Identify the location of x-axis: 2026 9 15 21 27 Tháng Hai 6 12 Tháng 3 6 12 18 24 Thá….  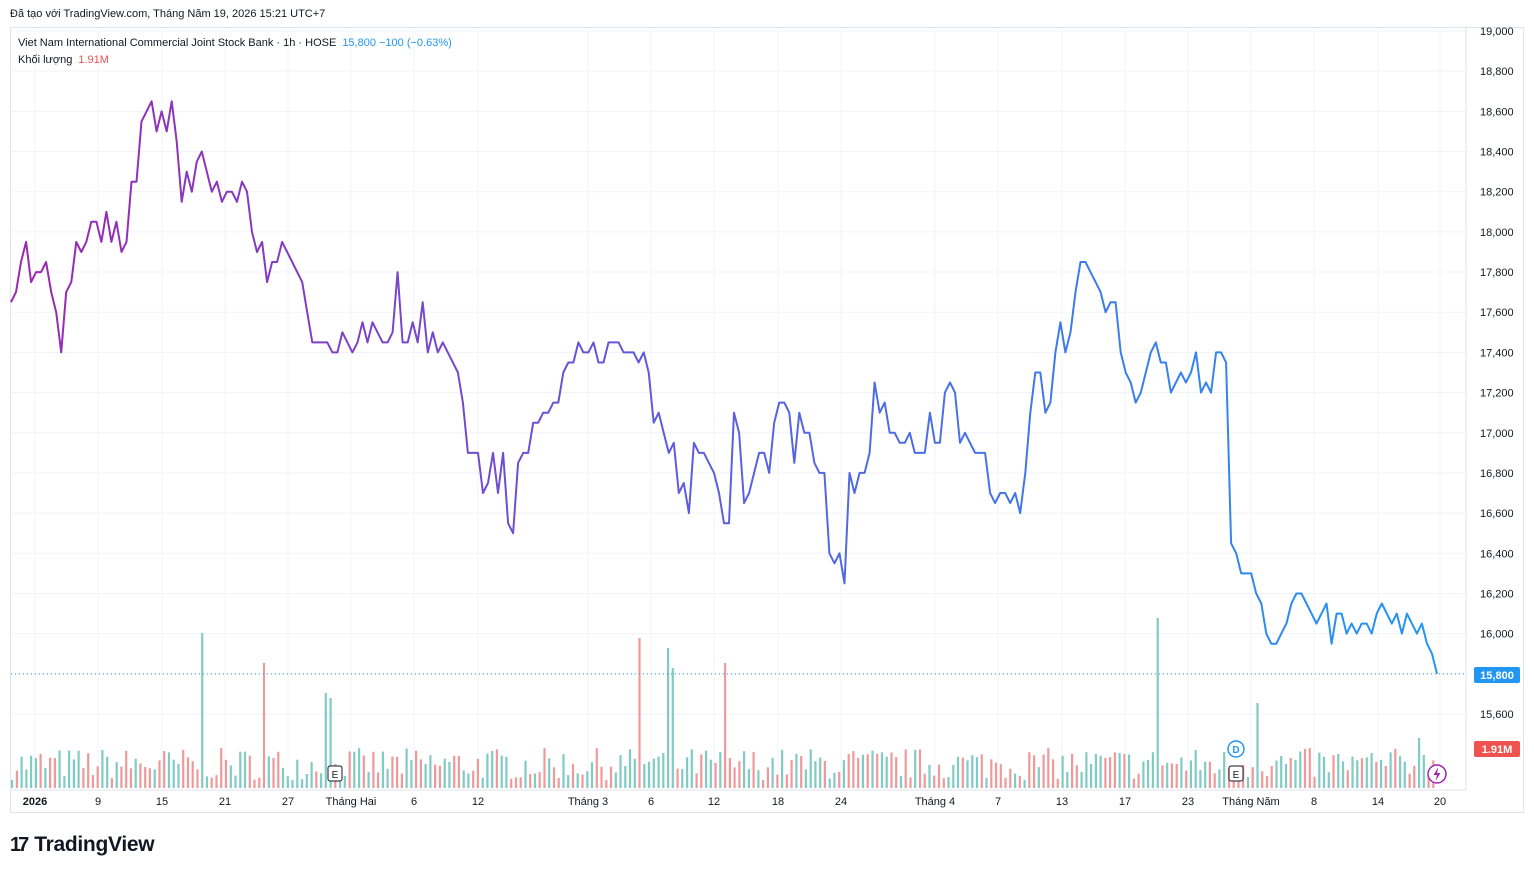
(734, 802).